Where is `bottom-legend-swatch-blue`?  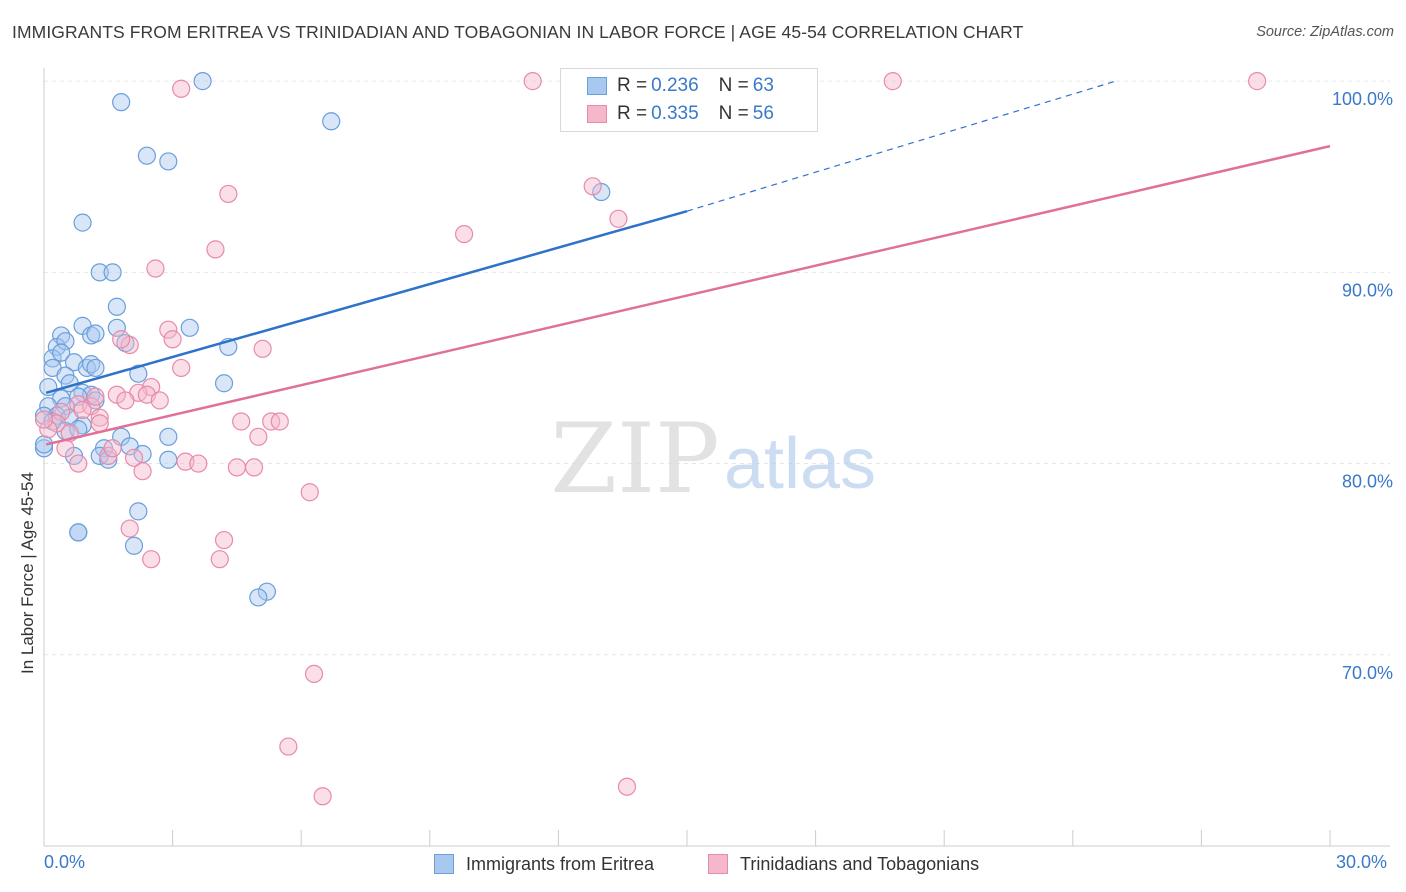
bottom-legend-swatch-blue is located at coordinates (444, 864).